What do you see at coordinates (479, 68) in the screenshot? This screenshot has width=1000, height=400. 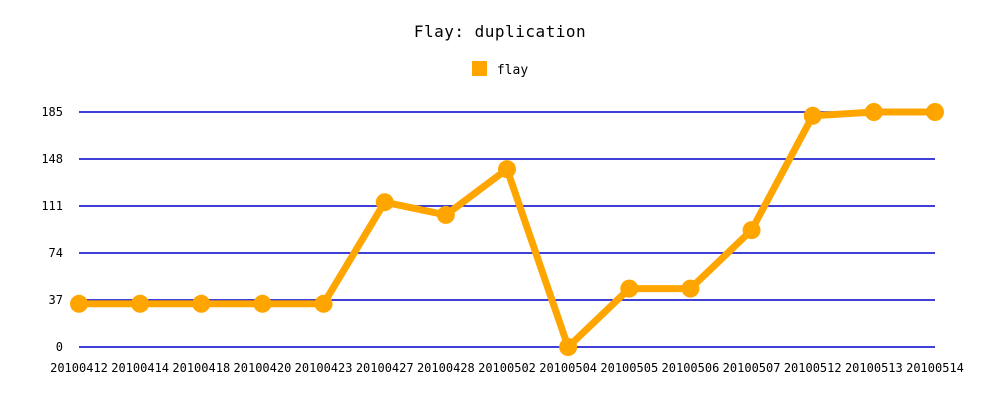 I see `legend-swatch` at bounding box center [479, 68].